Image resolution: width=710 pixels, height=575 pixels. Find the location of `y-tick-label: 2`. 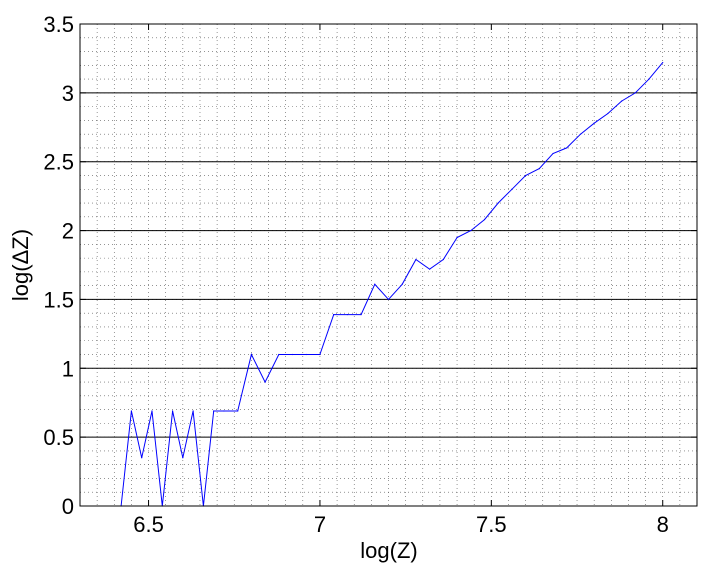

y-tick-label: 2 is located at coordinates (68, 231).